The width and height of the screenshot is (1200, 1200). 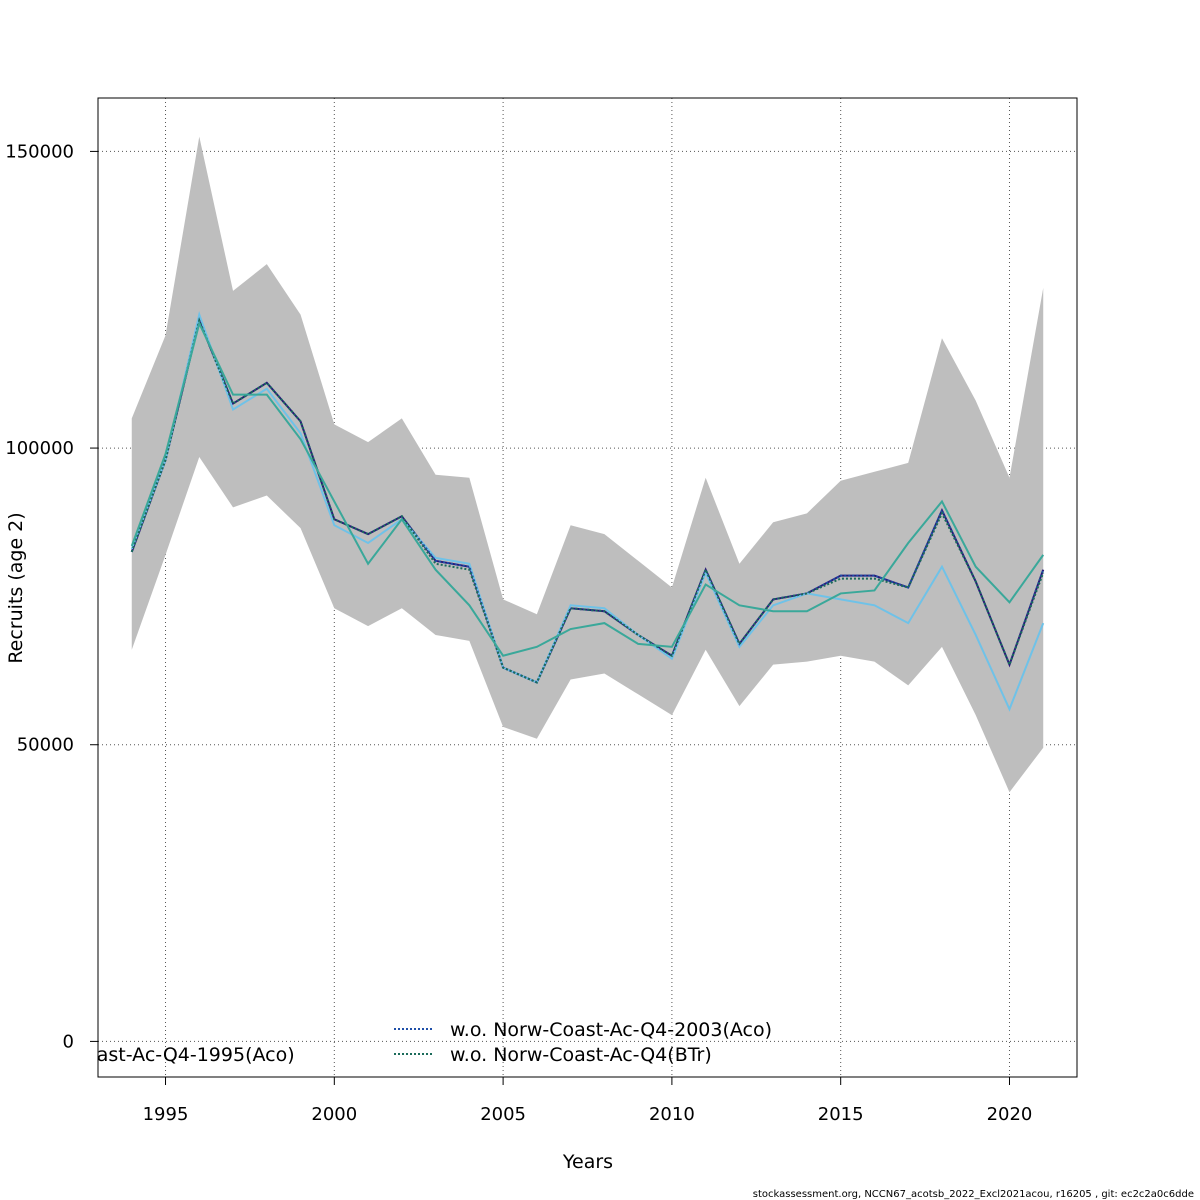 I want to click on x-tick-label-0: 1995, so click(x=166, y=1114).